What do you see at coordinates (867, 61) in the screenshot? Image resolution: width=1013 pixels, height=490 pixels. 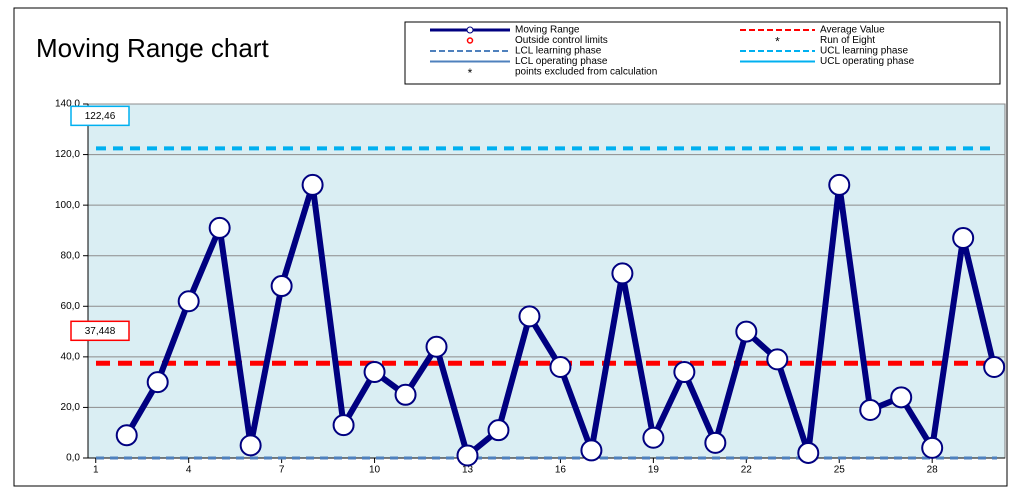 I see `legend-label: UCL operating phase` at bounding box center [867, 61].